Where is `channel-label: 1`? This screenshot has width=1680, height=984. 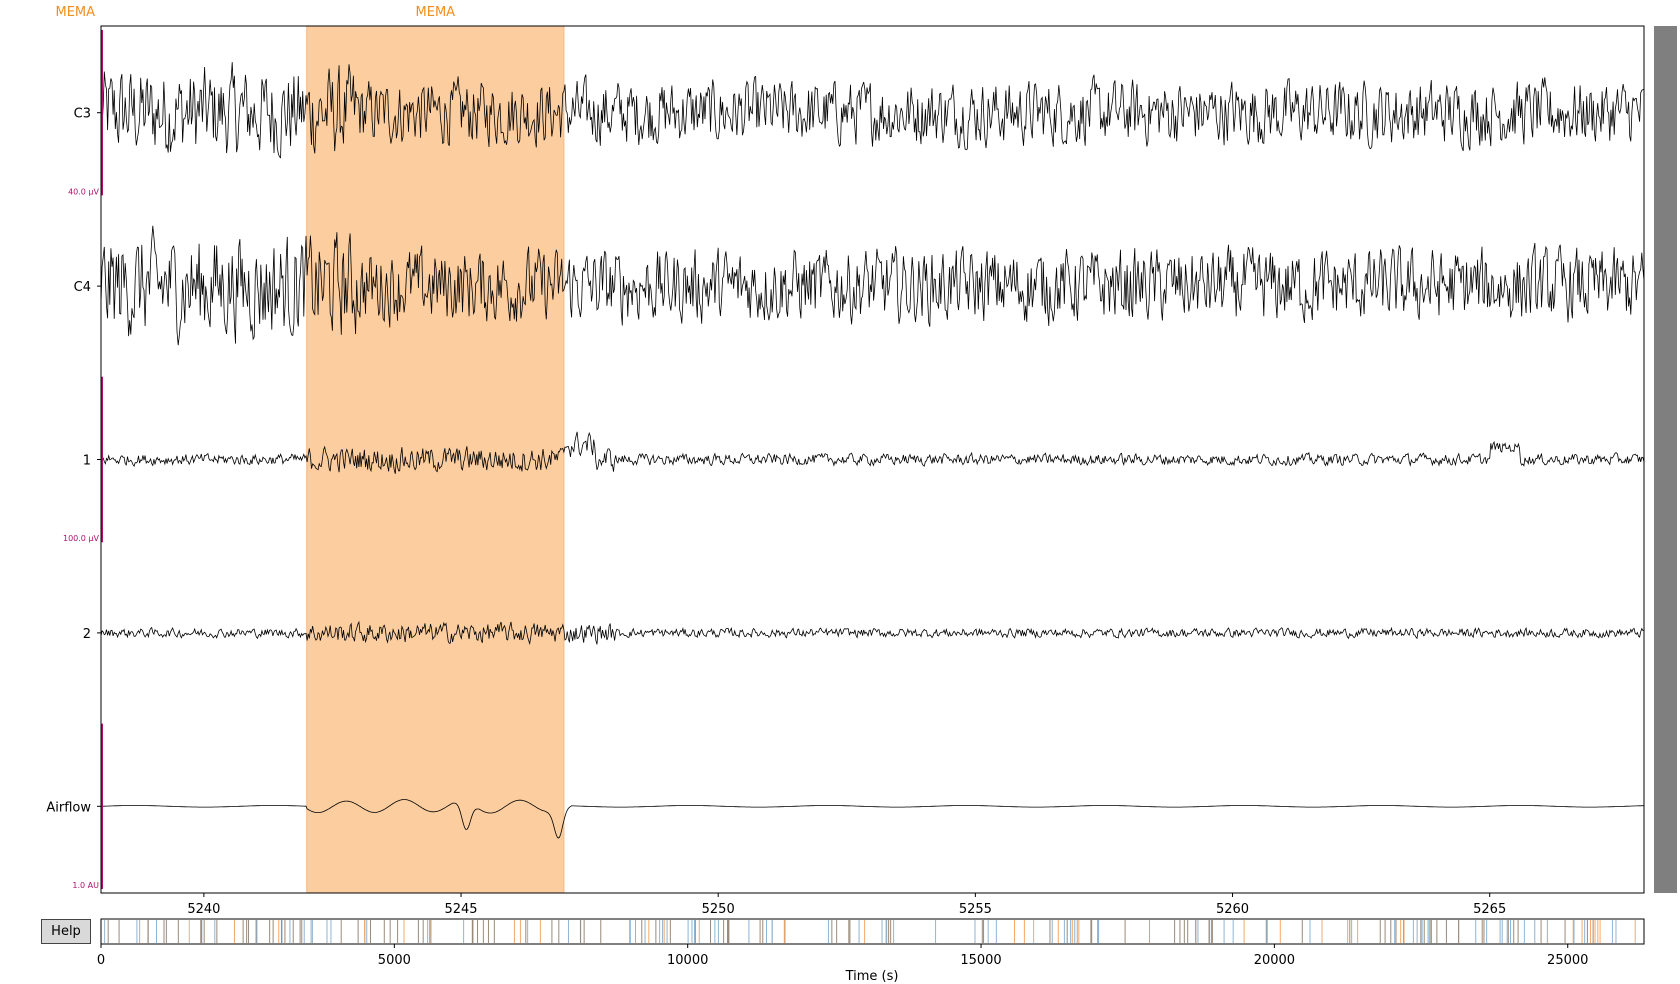 channel-label: 1 is located at coordinates (87, 461).